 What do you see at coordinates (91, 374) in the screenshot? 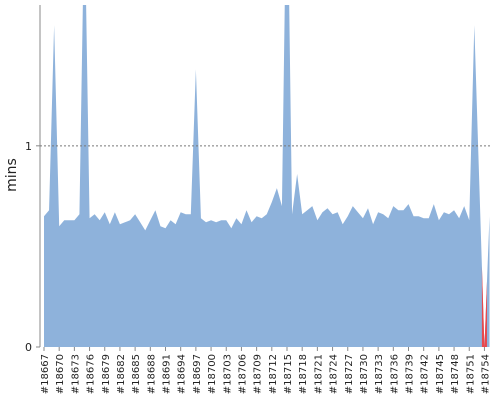
I see `x-tick-label: #18676` at bounding box center [91, 374].